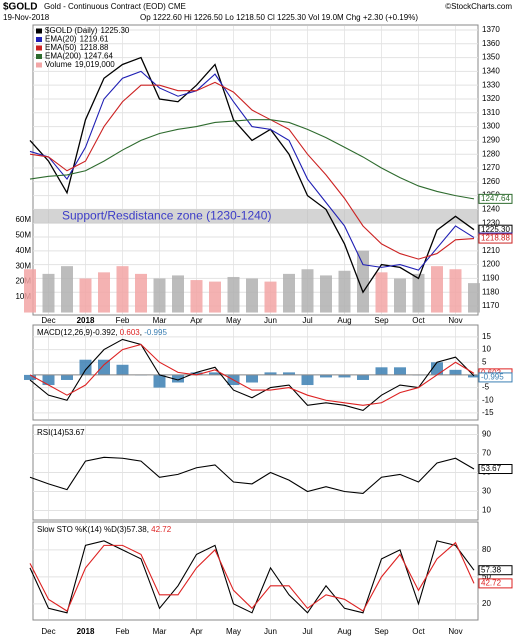  I want to click on title: Gold - Continuous Contract (EOD) CME, so click(115, 6).